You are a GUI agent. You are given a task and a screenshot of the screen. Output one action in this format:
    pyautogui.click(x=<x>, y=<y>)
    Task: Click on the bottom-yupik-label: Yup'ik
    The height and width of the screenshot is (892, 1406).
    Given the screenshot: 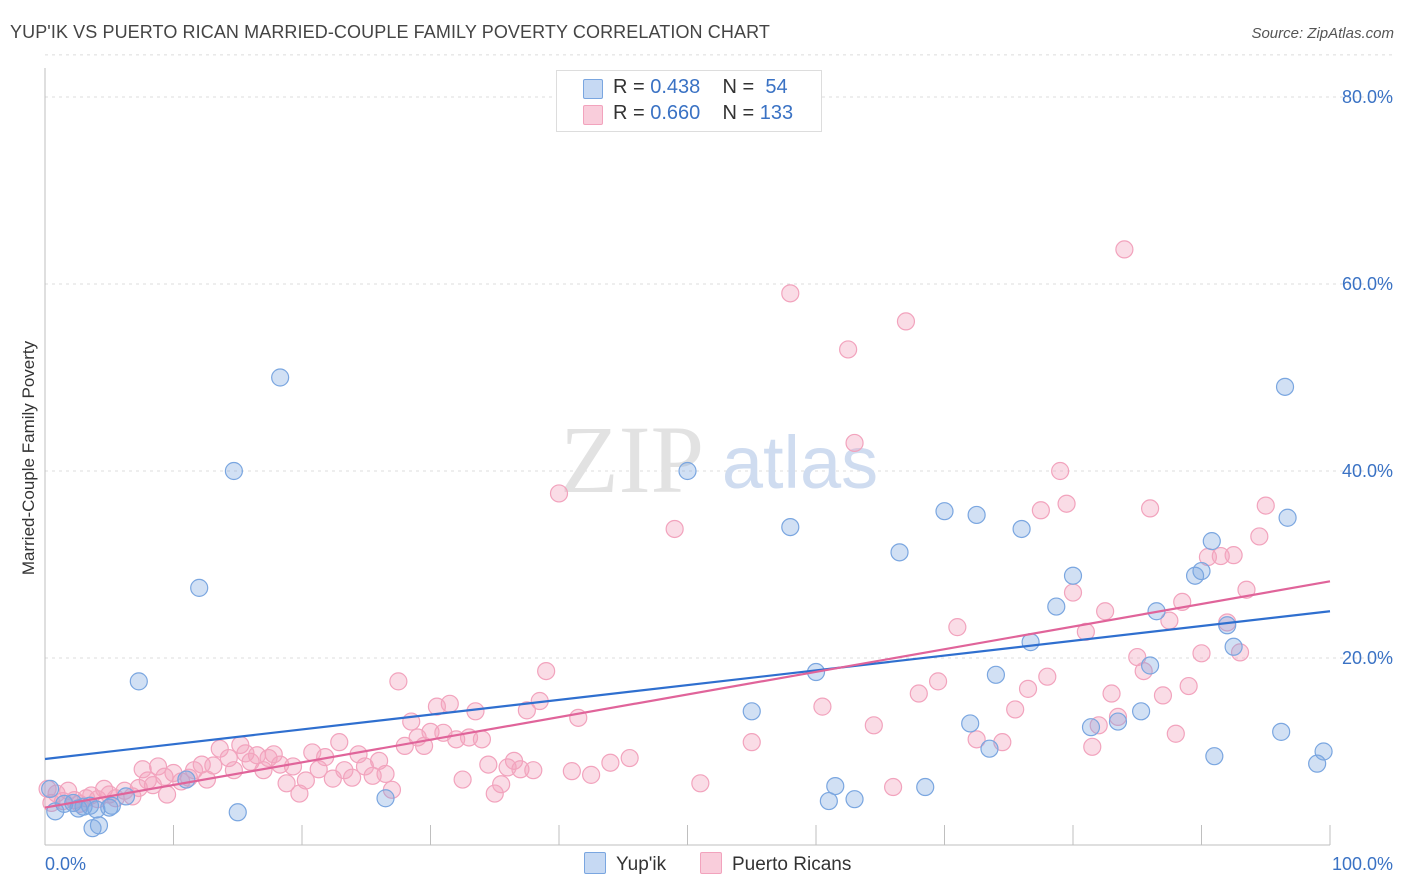 What is the action you would take?
    pyautogui.click(x=641, y=864)
    